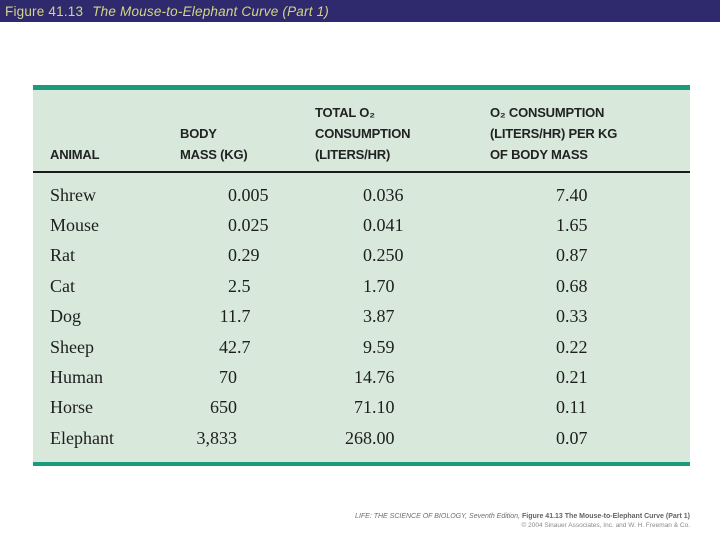 This screenshot has height=540, width=720. I want to click on column-header-total-o2: TOTAL O₂ CONSUMPTION (LITERS/HR), so click(363, 133).